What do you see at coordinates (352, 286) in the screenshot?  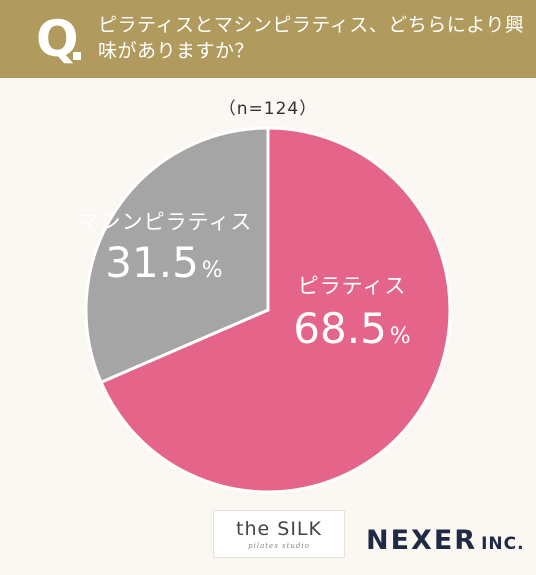 I see `label-pilates-name: ピラティス` at bounding box center [352, 286].